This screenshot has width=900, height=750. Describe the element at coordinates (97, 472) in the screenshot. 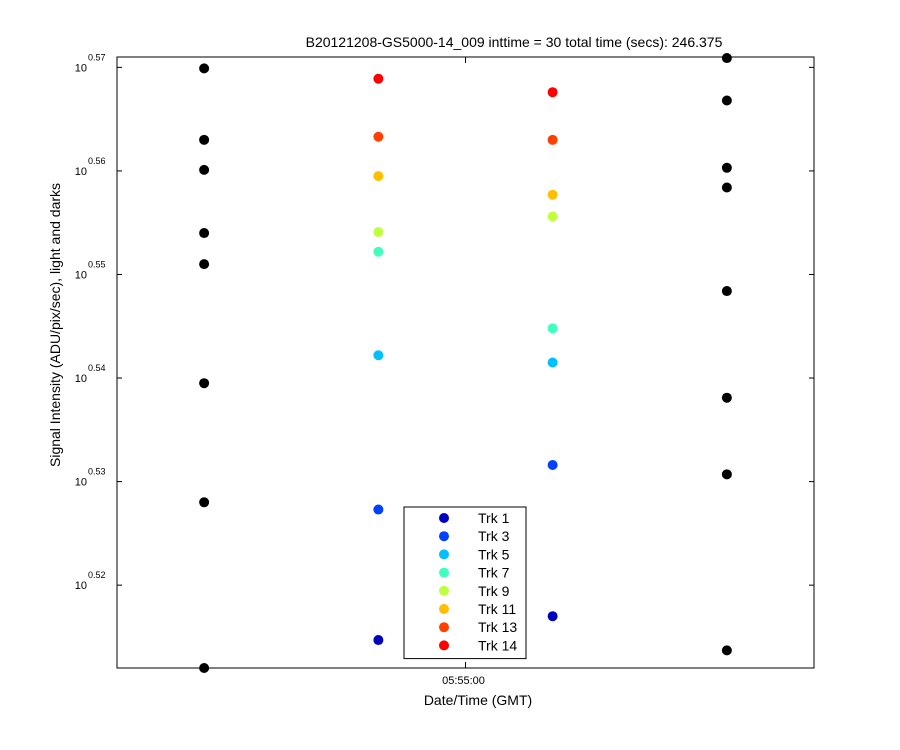

I see `y-tick-label-exponent: 0.53` at that location.